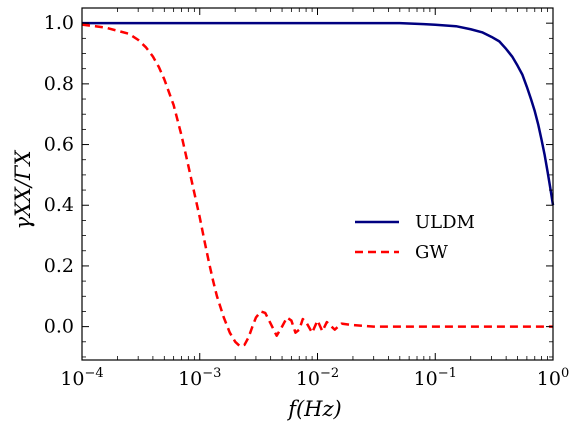 Image resolution: width=581 pixels, height=429 pixels. Describe the element at coordinates (59, 145) in the screenshot. I see `y-tick-label: 0.6` at that location.